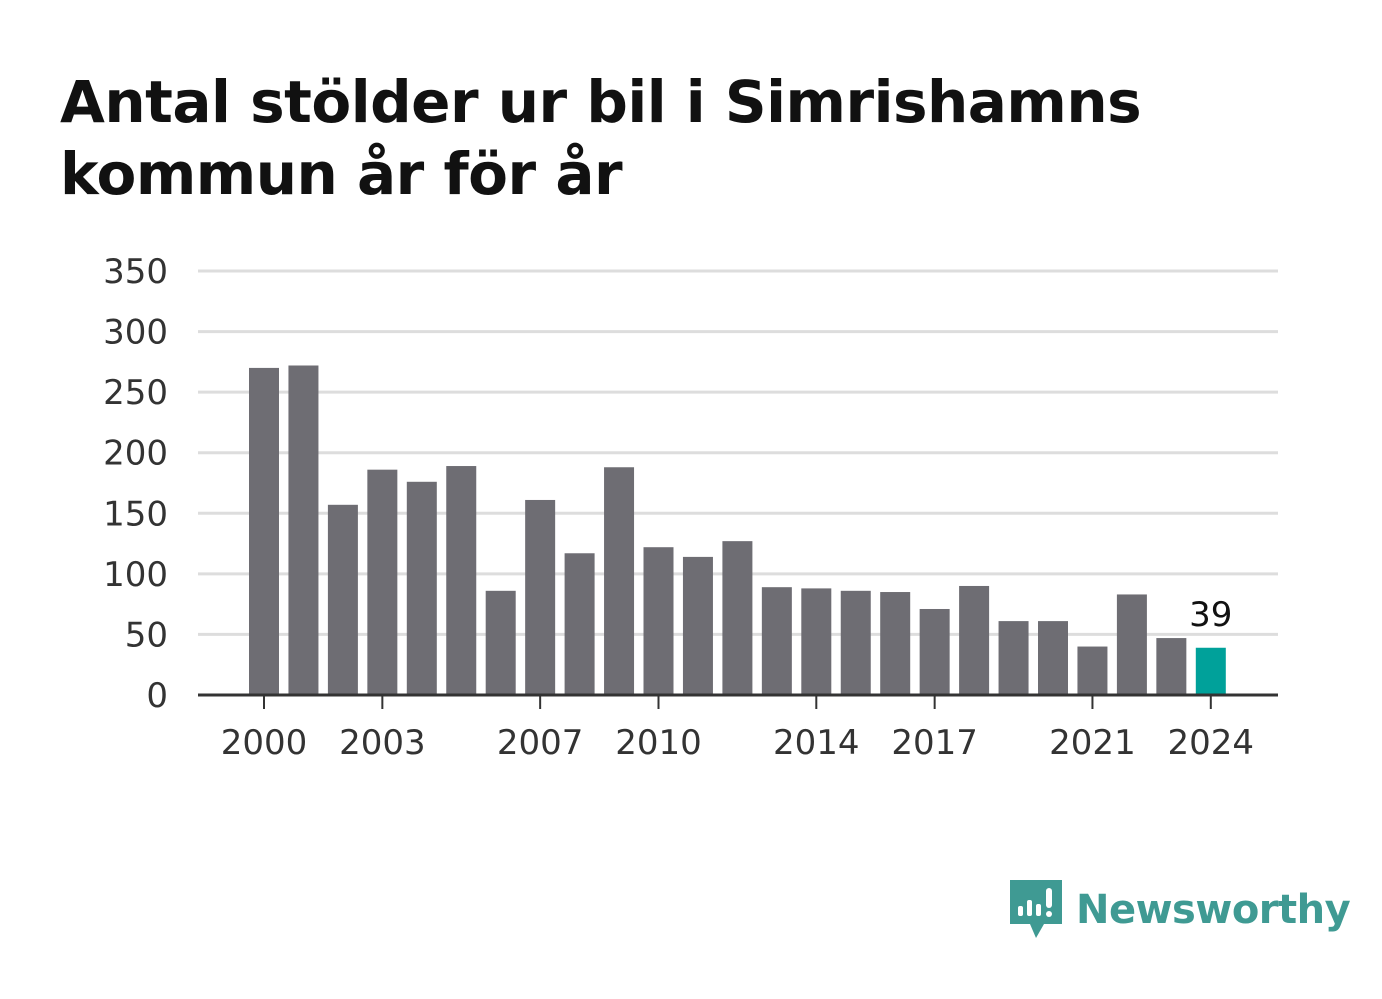 The height and width of the screenshot is (999, 1382). Describe the element at coordinates (1092, 743) in the screenshot. I see `x-tick-label: 2021` at that location.